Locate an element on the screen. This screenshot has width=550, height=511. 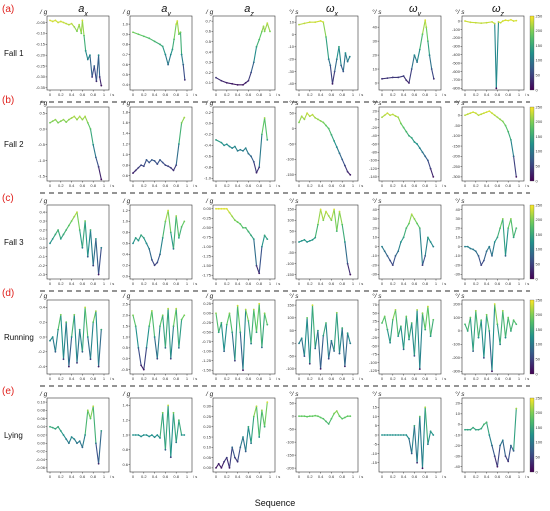
y-tick-label: -1.50 is located at coordinates (207, 370).